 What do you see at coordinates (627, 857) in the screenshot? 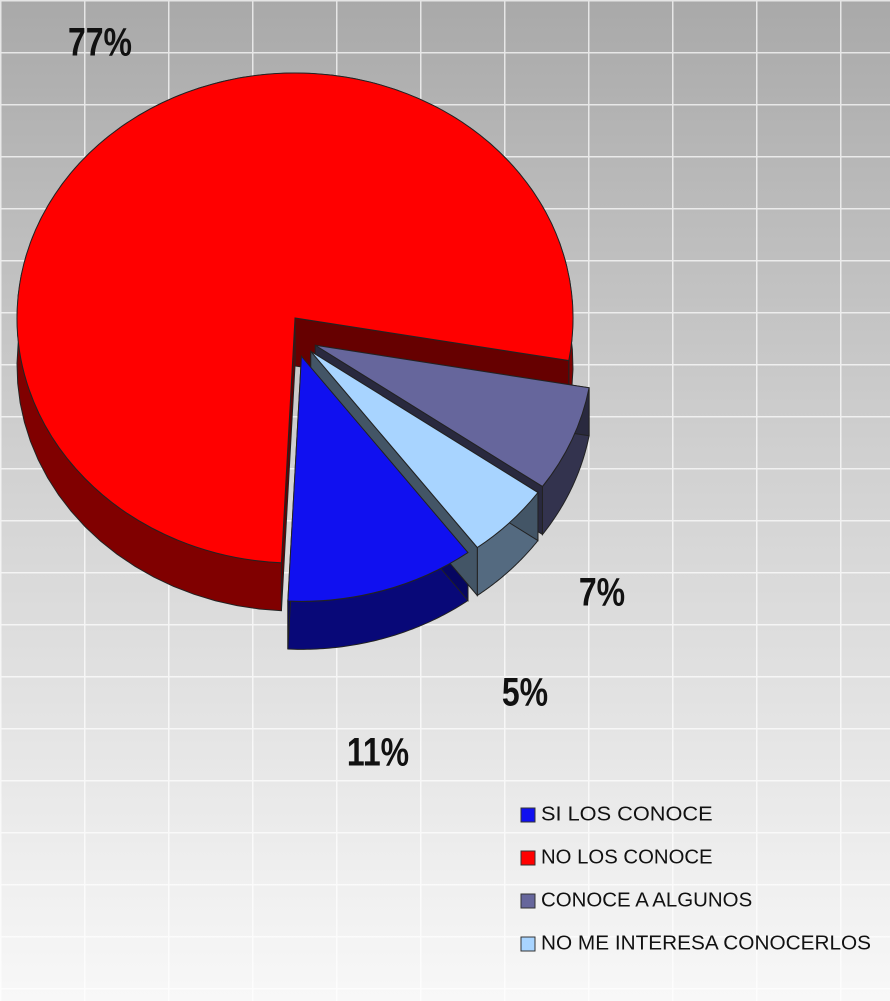
I see `legend-label: NO LOS CONOCE` at bounding box center [627, 857].